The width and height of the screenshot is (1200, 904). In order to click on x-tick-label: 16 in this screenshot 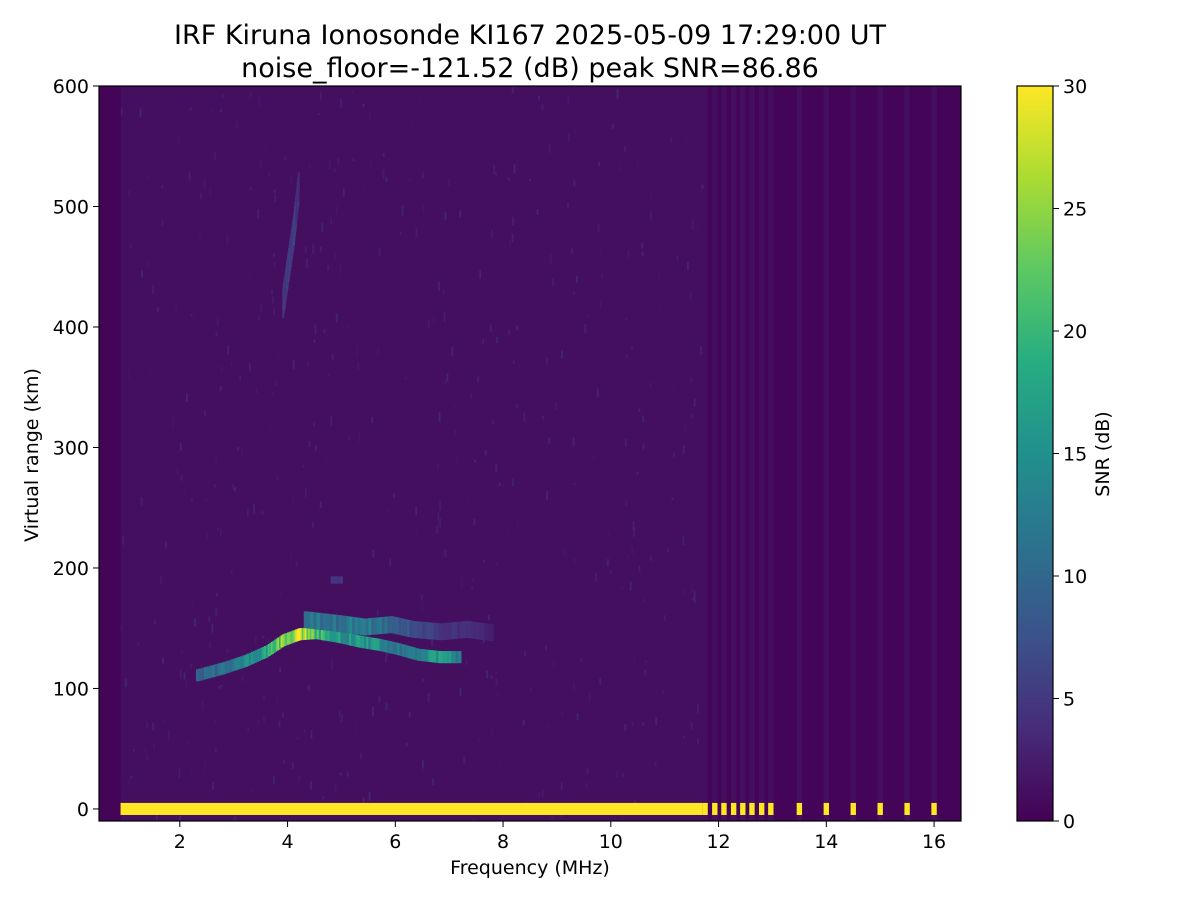, I will do `click(934, 842)`.